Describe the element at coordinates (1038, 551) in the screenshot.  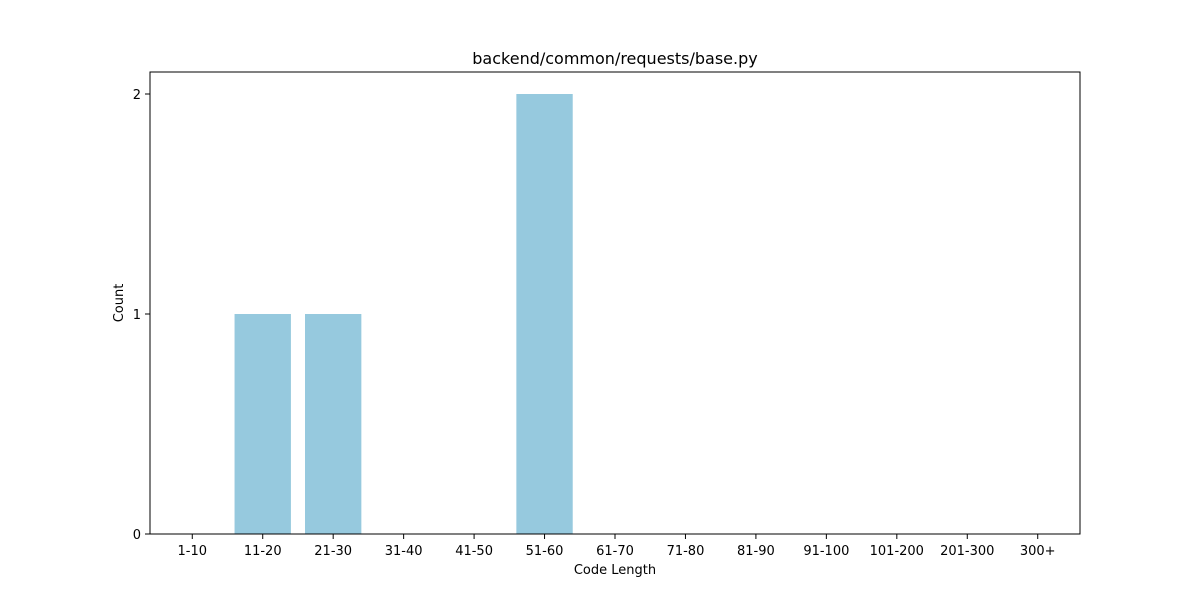
I see `x-tick-label: 300+` at that location.